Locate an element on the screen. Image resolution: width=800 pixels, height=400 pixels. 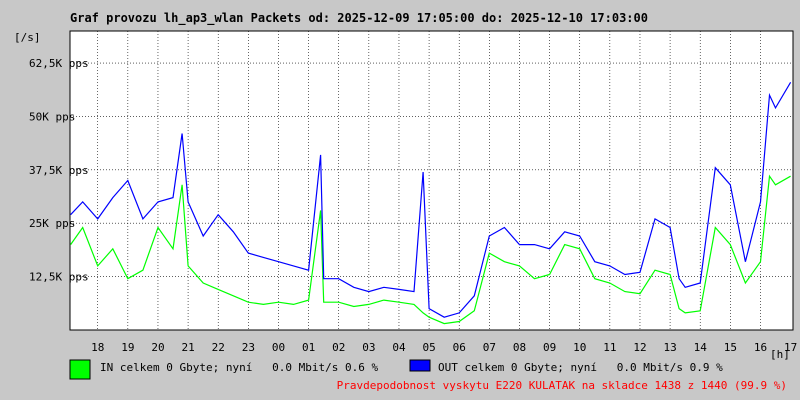
y-tick-label: 25K pps is located at coordinates (52, 223).